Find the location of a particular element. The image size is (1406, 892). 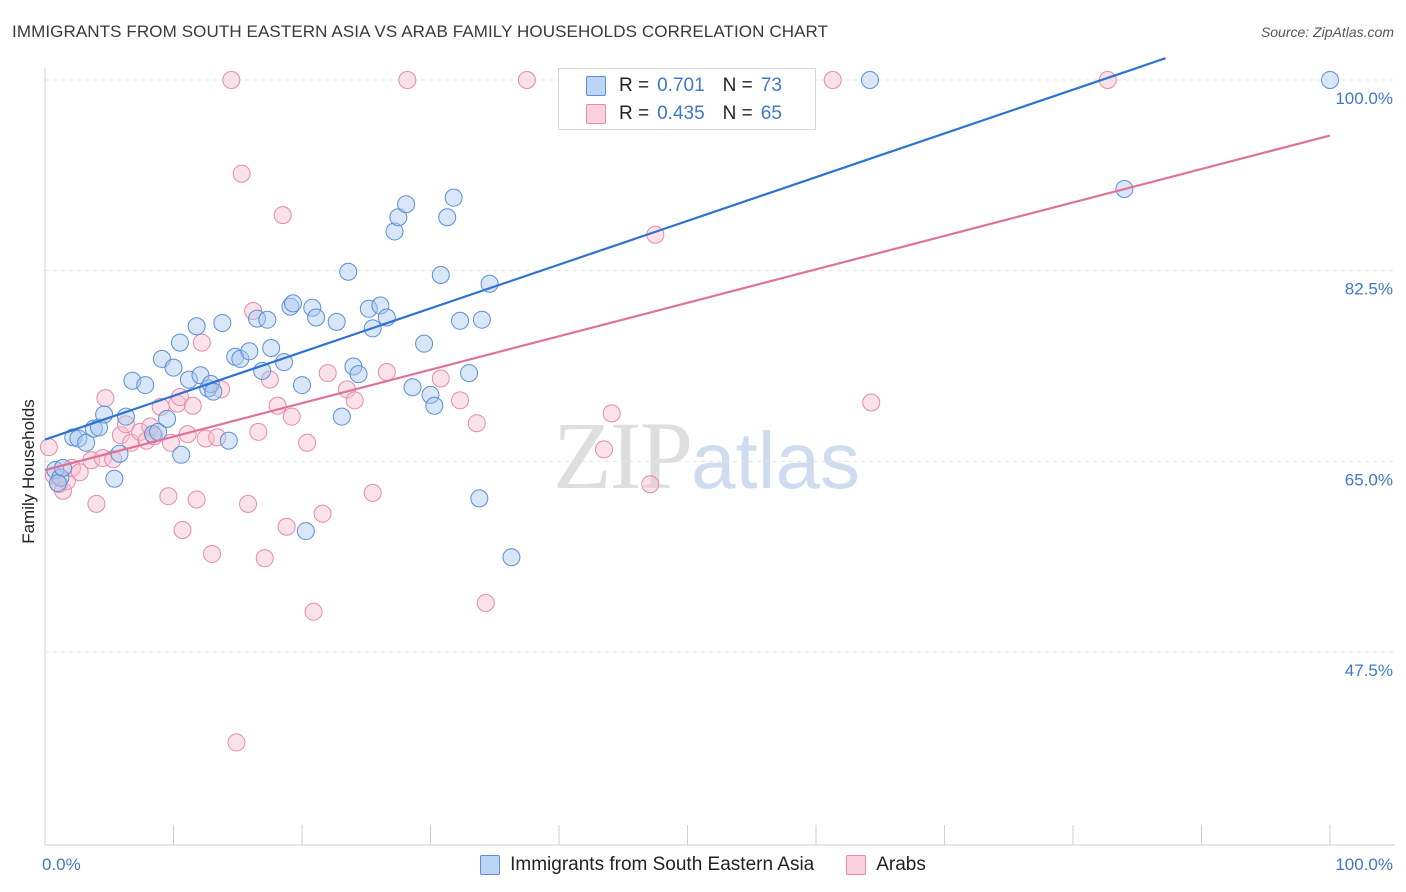

n-value: 65 is located at coordinates (771, 113).